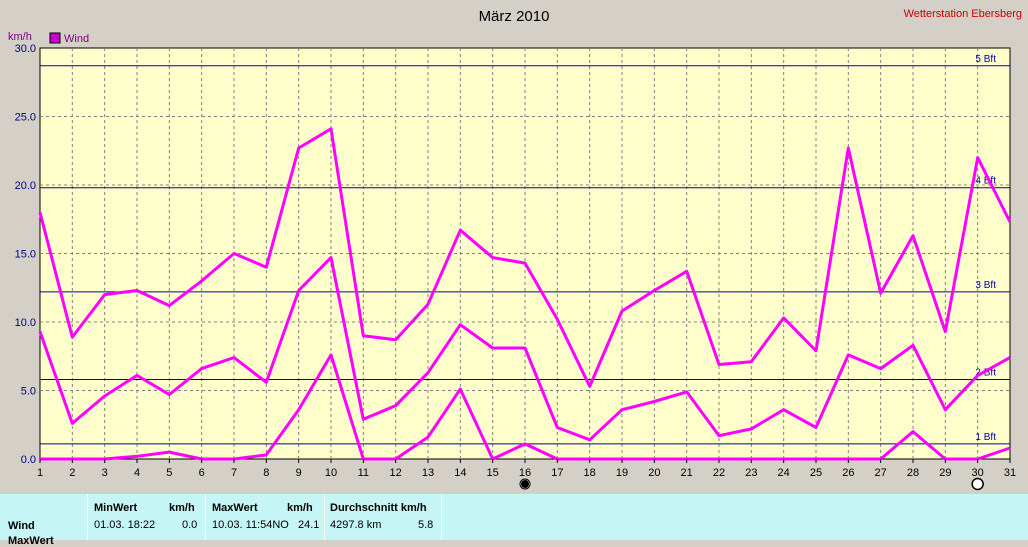 Image resolution: width=1028 pixels, height=547 pixels. I want to click on x-tick-label: 3, so click(105, 473).